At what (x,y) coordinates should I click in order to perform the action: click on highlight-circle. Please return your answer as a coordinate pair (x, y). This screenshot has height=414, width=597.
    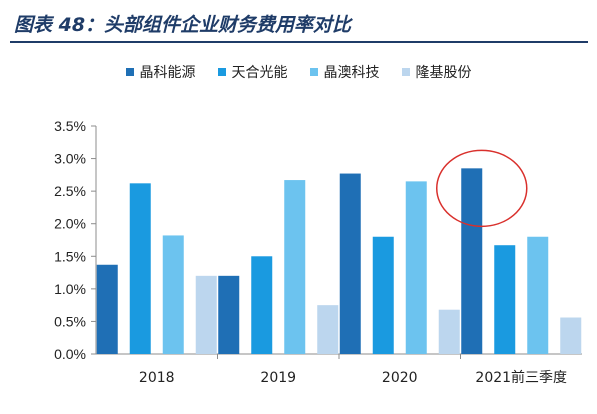
    Looking at the image, I should click on (482, 188).